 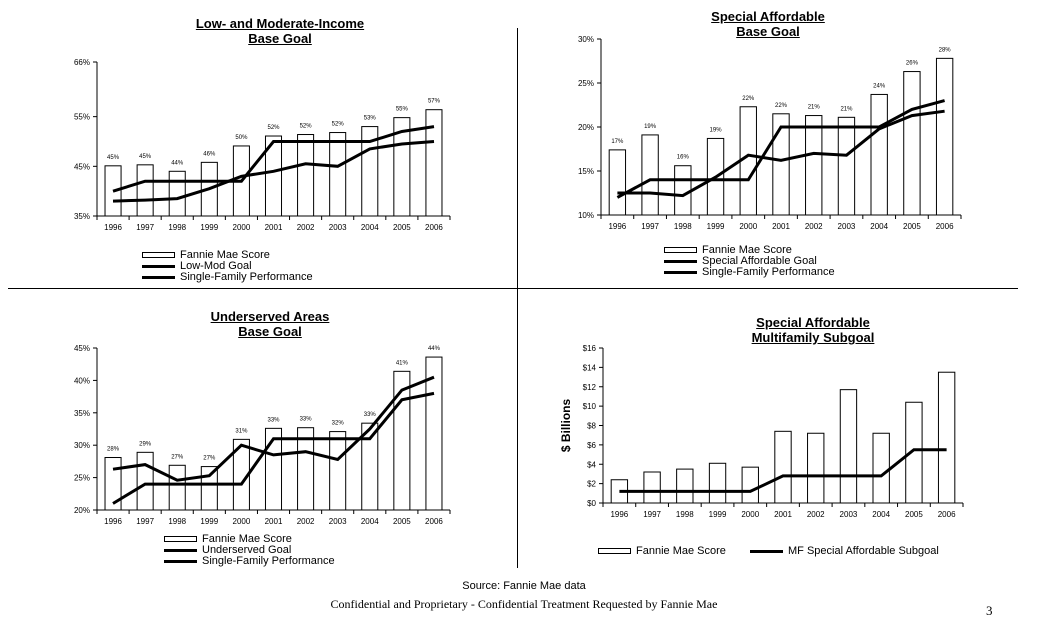 I want to click on x-tick-label: 1996, so click(x=113, y=521).